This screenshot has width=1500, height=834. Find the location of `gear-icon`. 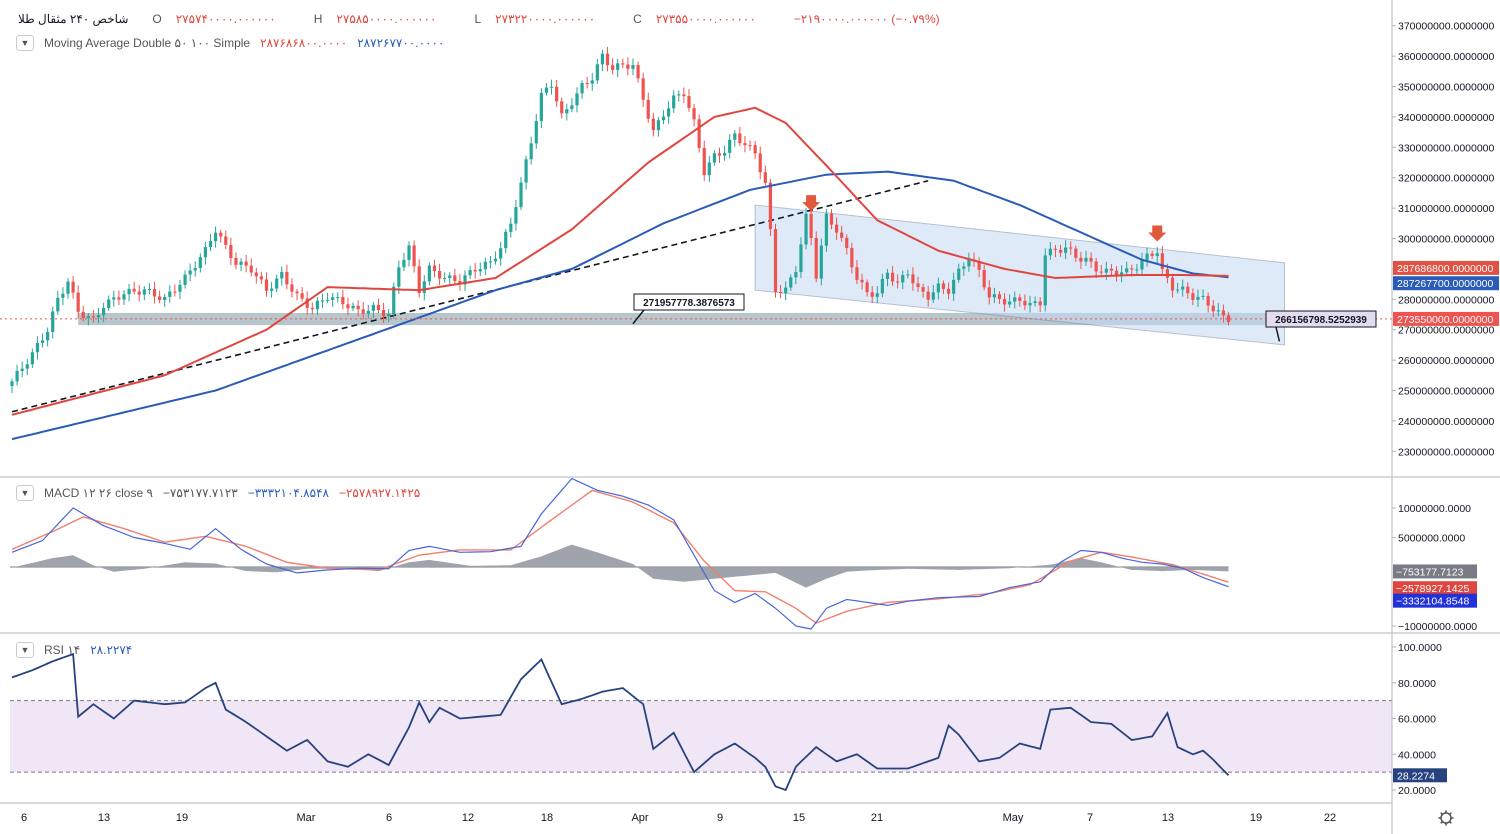

gear-icon is located at coordinates (1446, 818).